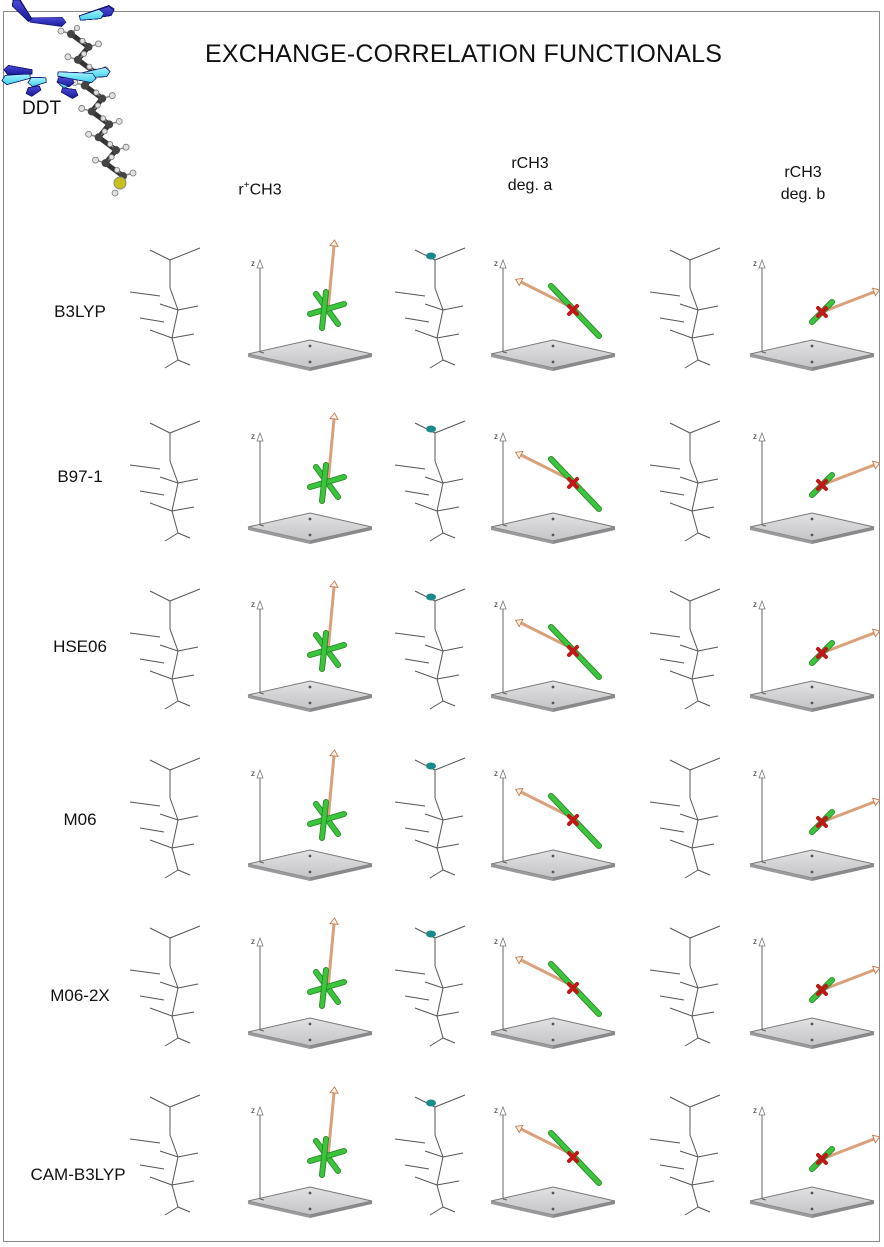  Describe the element at coordinates (324, 988) in the screenshot. I see `green-rod-icon` at that location.